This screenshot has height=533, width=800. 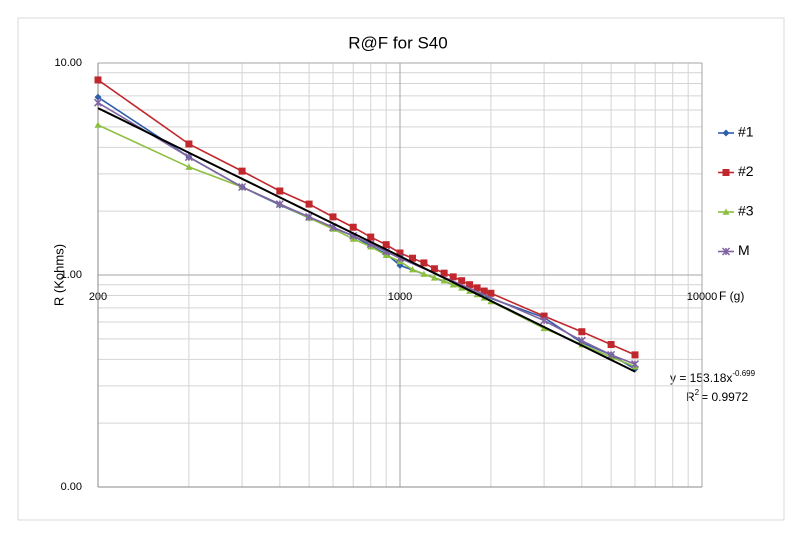 What do you see at coordinates (71, 275) in the screenshot?
I see `y-tick-label: 1.00` at bounding box center [71, 275].